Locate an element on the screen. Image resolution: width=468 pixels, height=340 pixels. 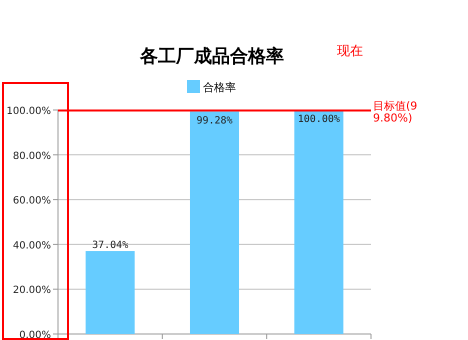
ref-line-label: 目标值(99.80%) is located at coordinates (395, 111).